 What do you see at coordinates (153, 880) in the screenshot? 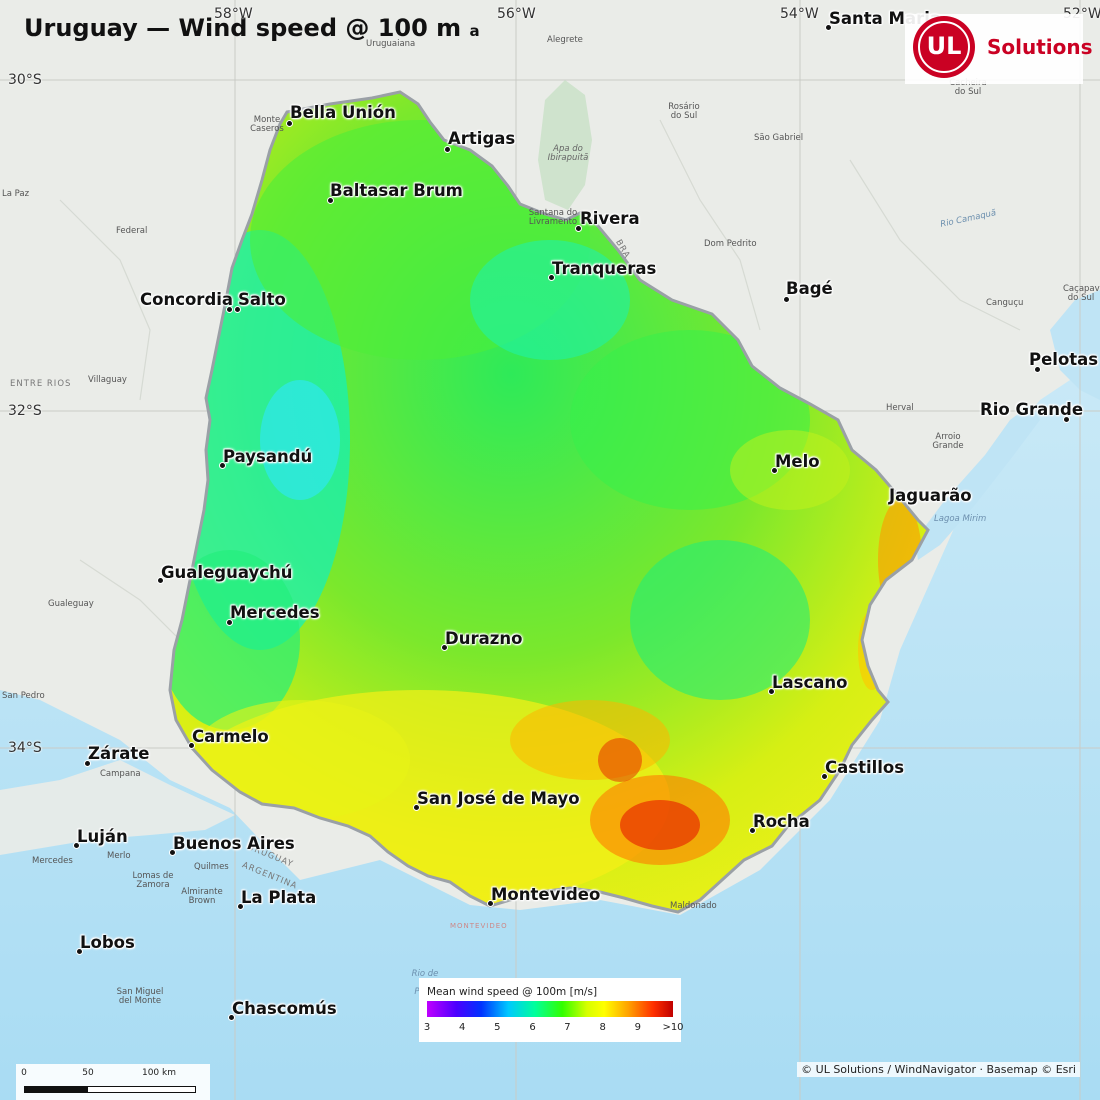
I see `basemap-label: Lomas de Zamora` at bounding box center [153, 880].